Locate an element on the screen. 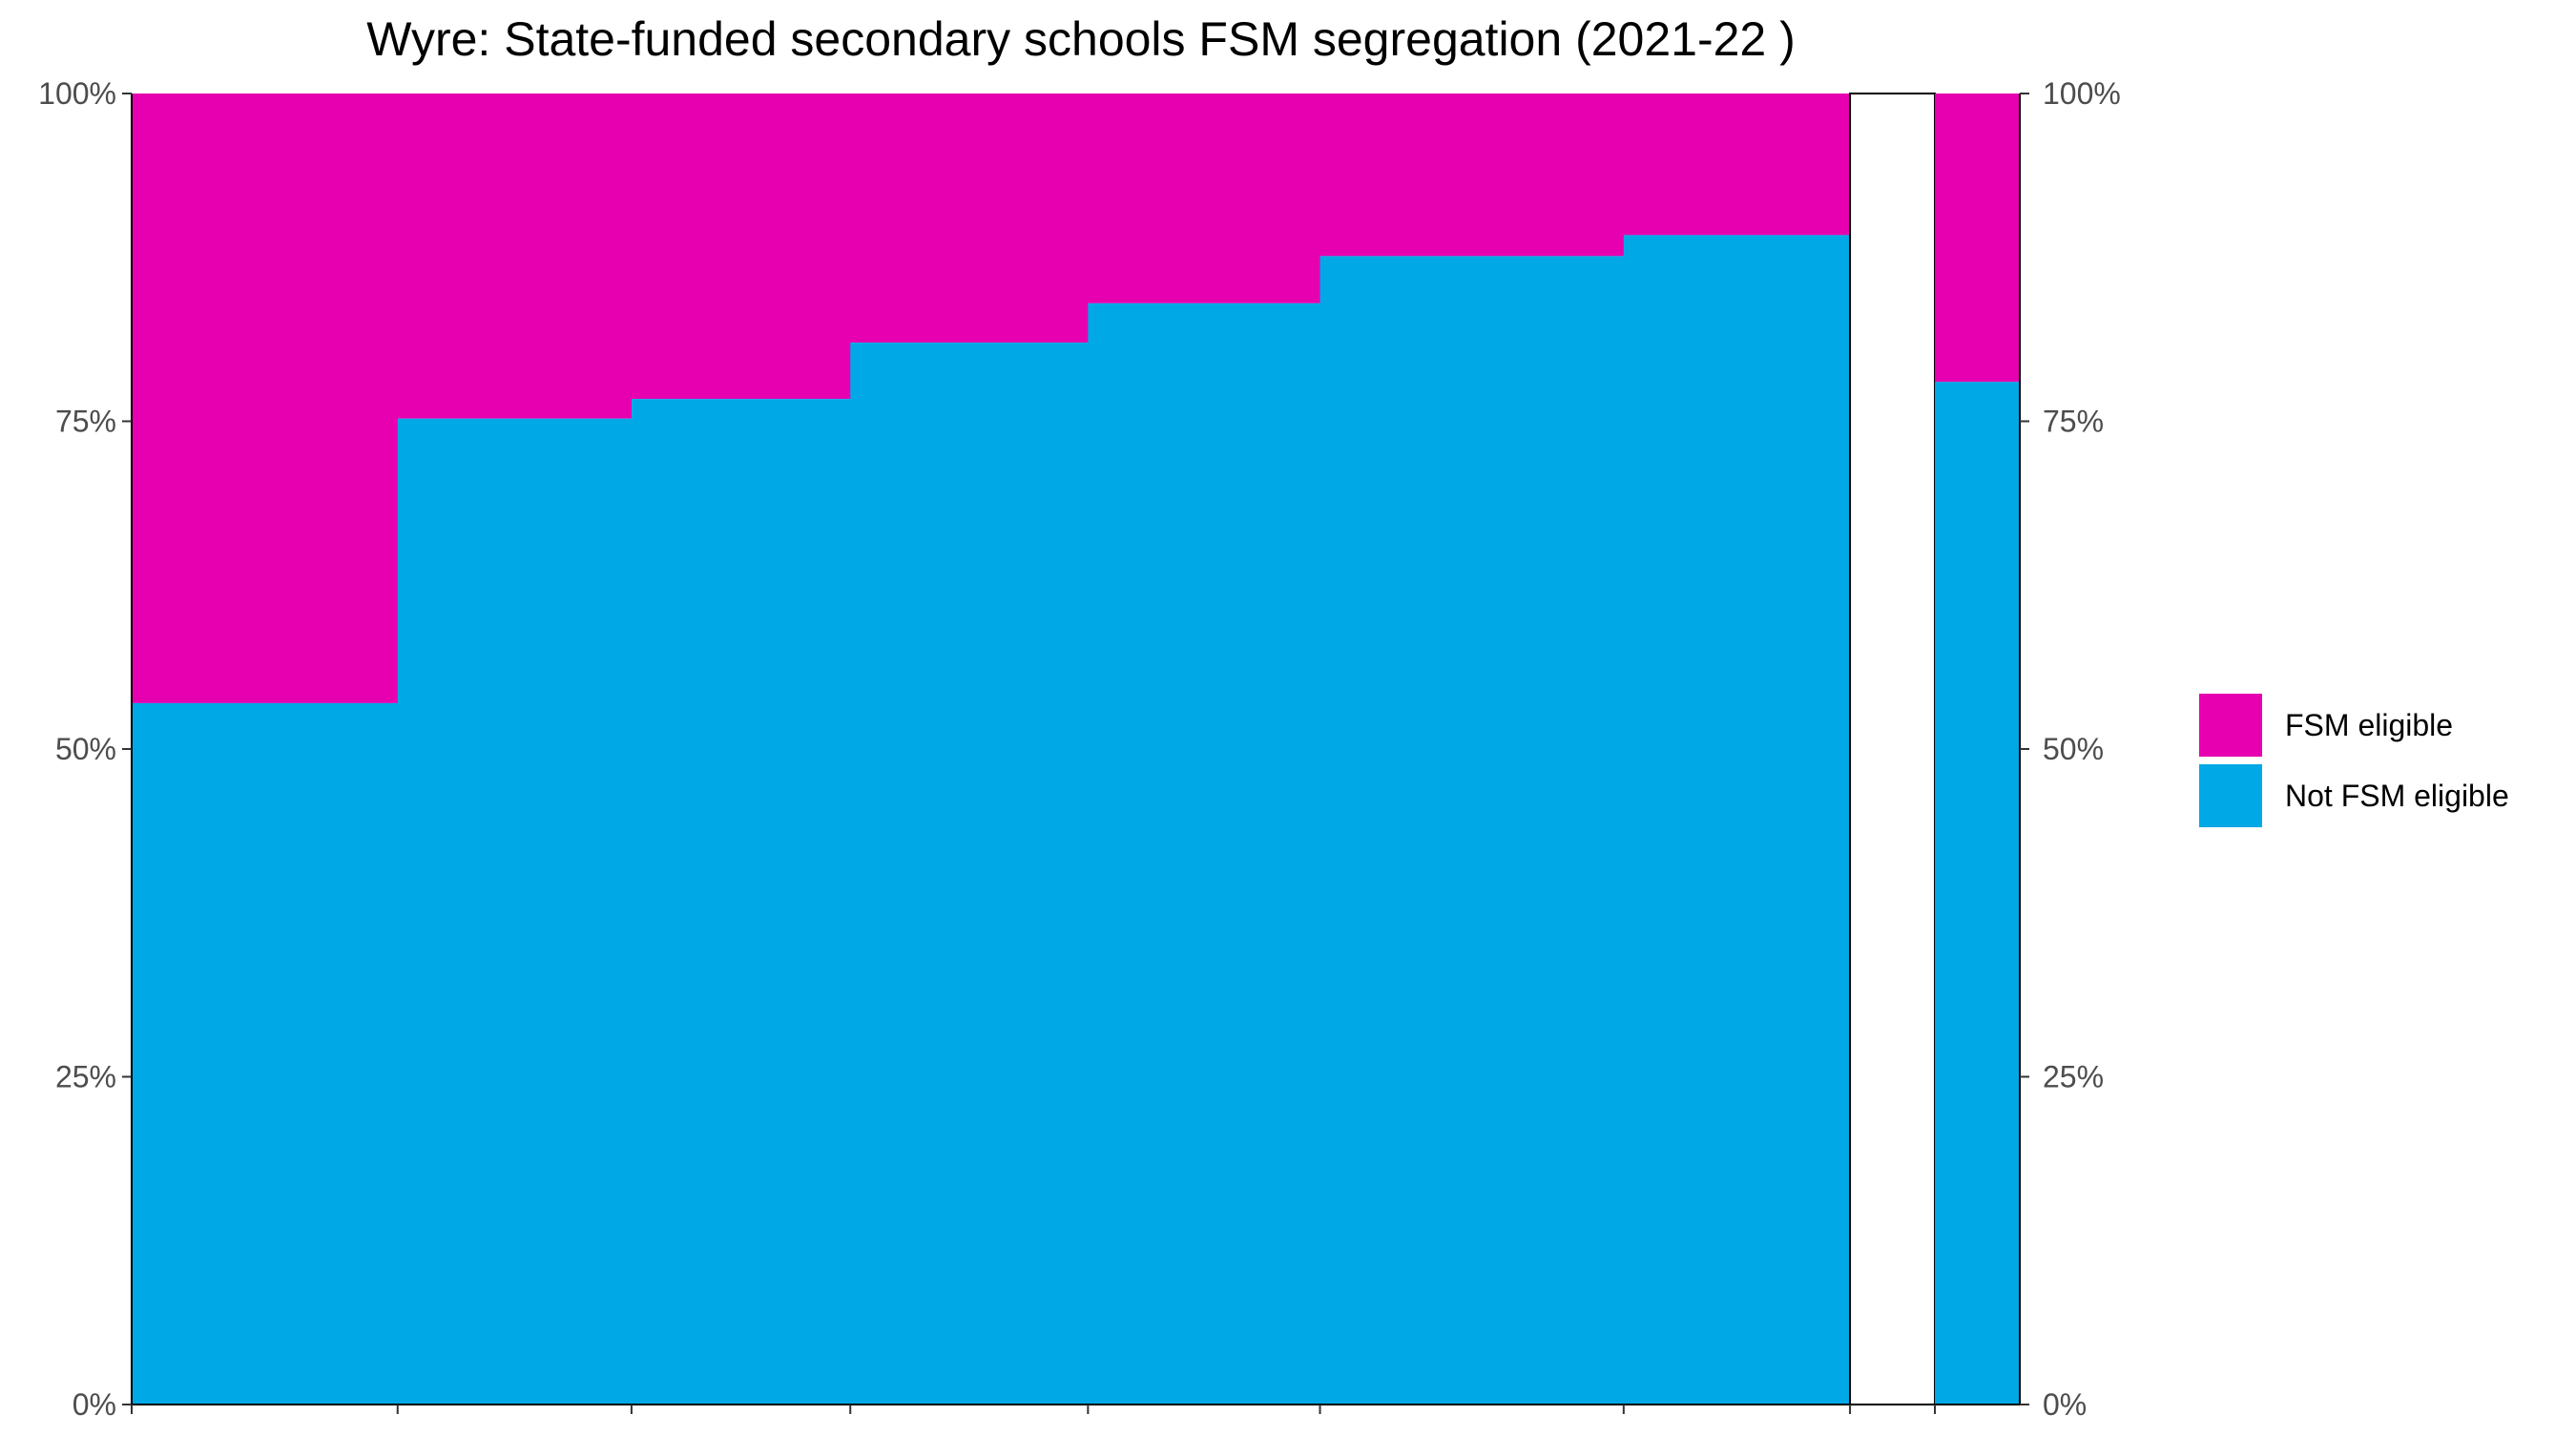 This screenshot has height=1436, width=2576. legend-key-fsm-eligible is located at coordinates (2230, 725).